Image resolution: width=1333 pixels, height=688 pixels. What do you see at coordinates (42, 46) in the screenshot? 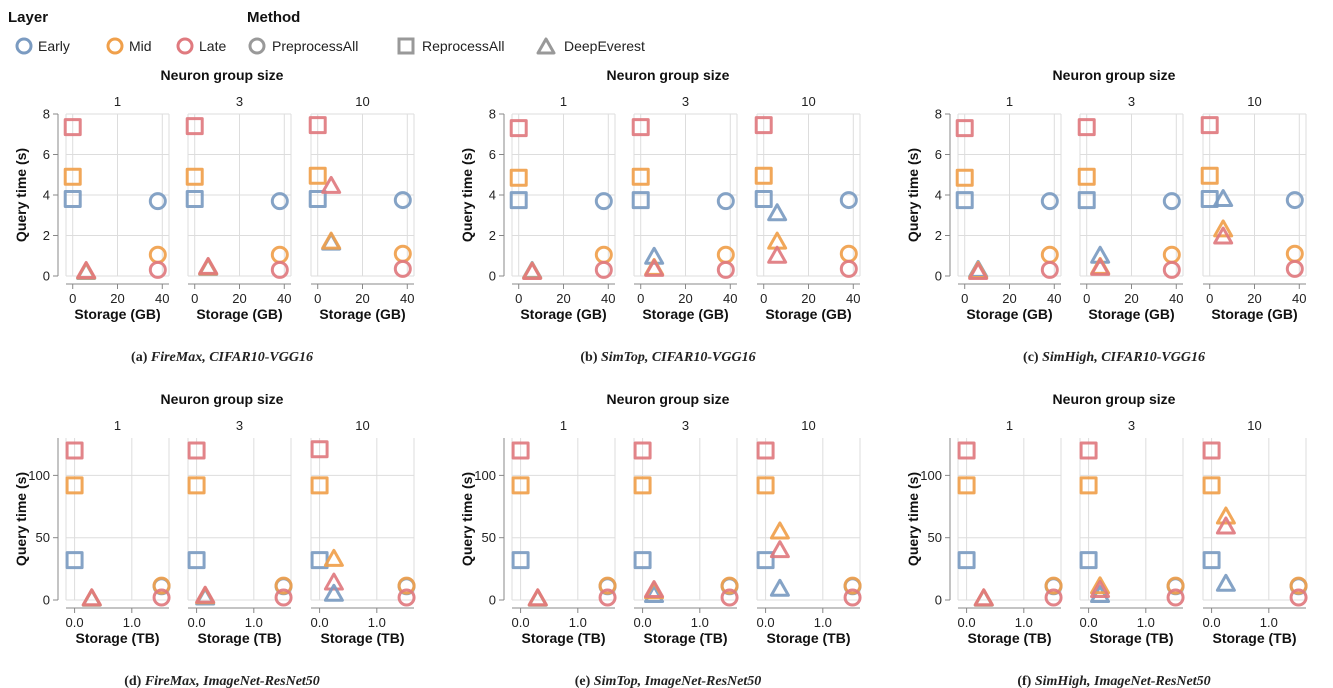
I see `legend-item-early: Early` at bounding box center [42, 46].